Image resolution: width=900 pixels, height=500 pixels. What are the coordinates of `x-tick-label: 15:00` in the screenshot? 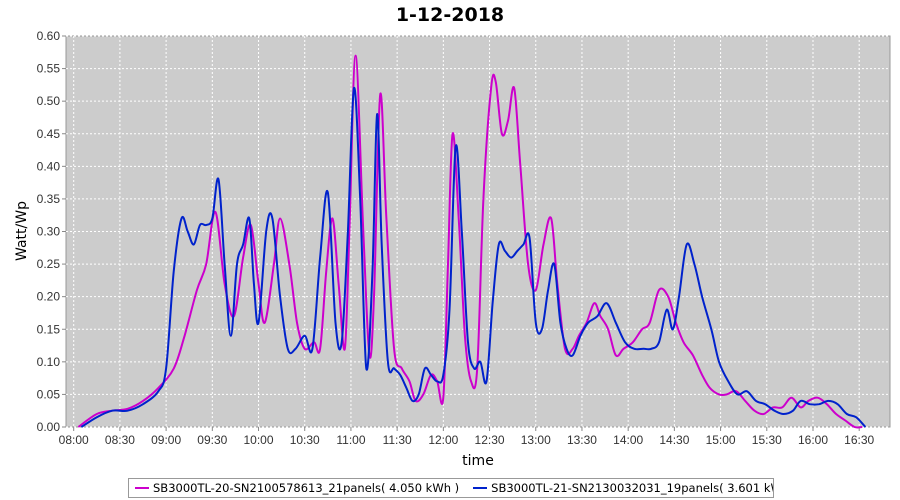 It's located at (721, 440).